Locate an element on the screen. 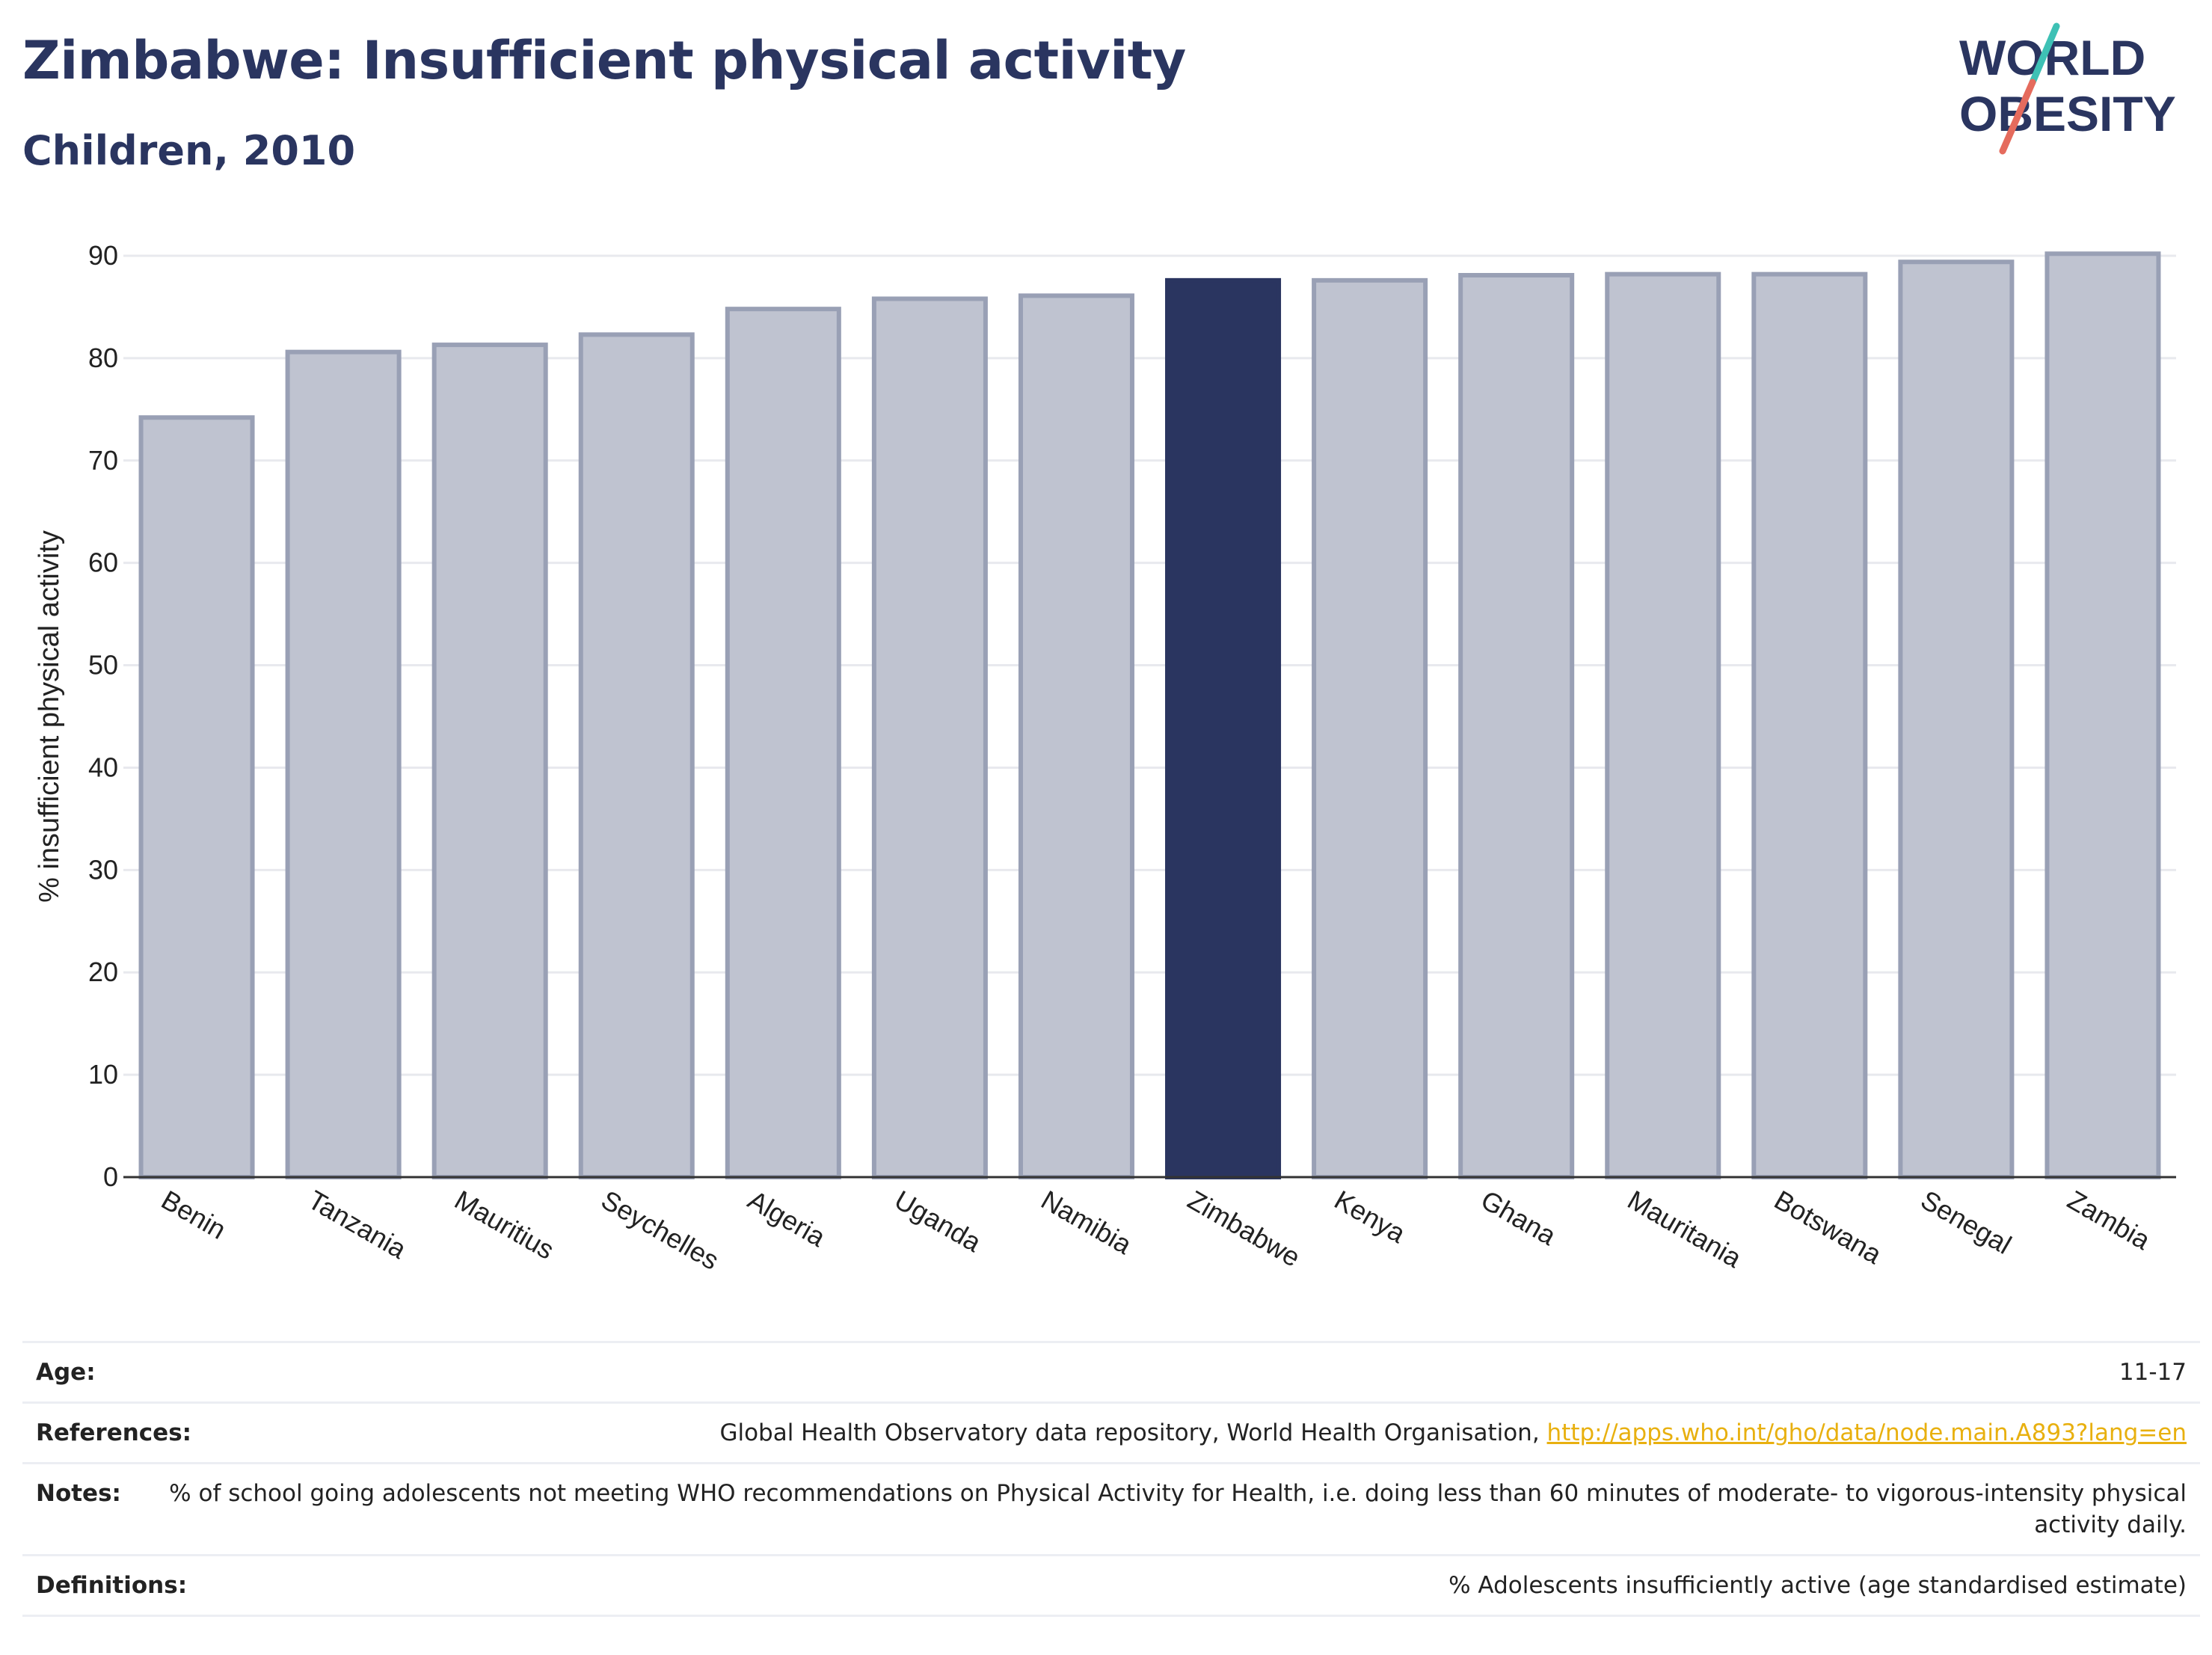 The height and width of the screenshot is (1655, 2212). bar-zambia is located at coordinates (2102, 715).